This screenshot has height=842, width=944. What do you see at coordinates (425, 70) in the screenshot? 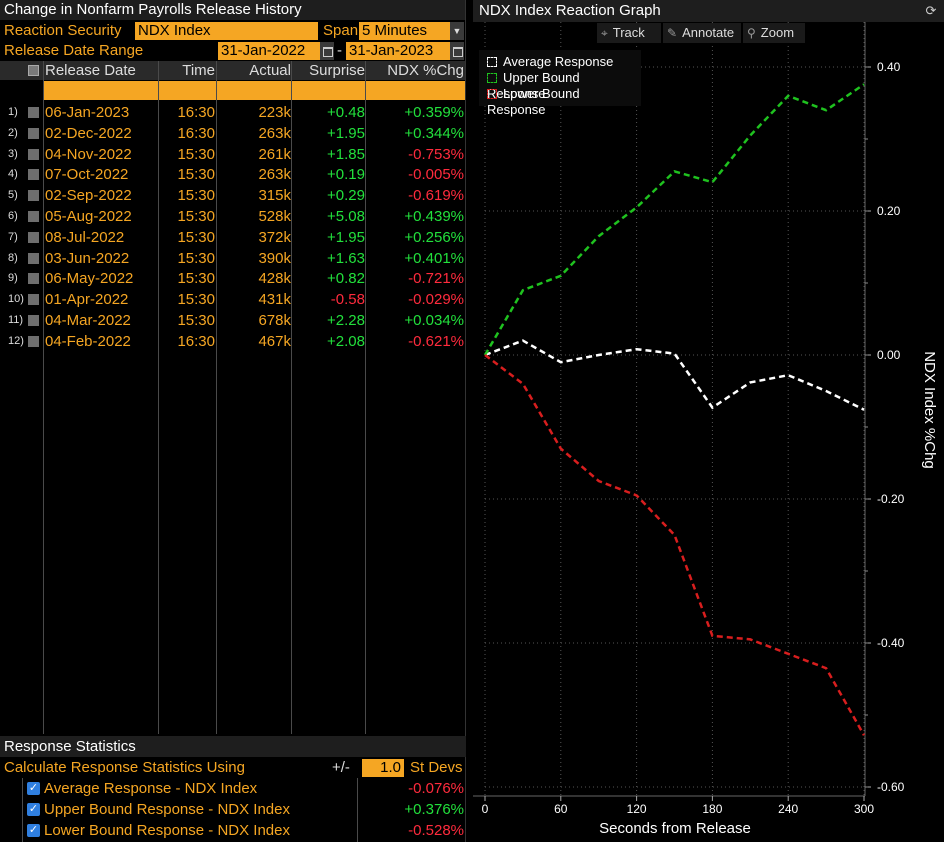
I see `col-ndx-chg: NDX %Chg` at bounding box center [425, 70].